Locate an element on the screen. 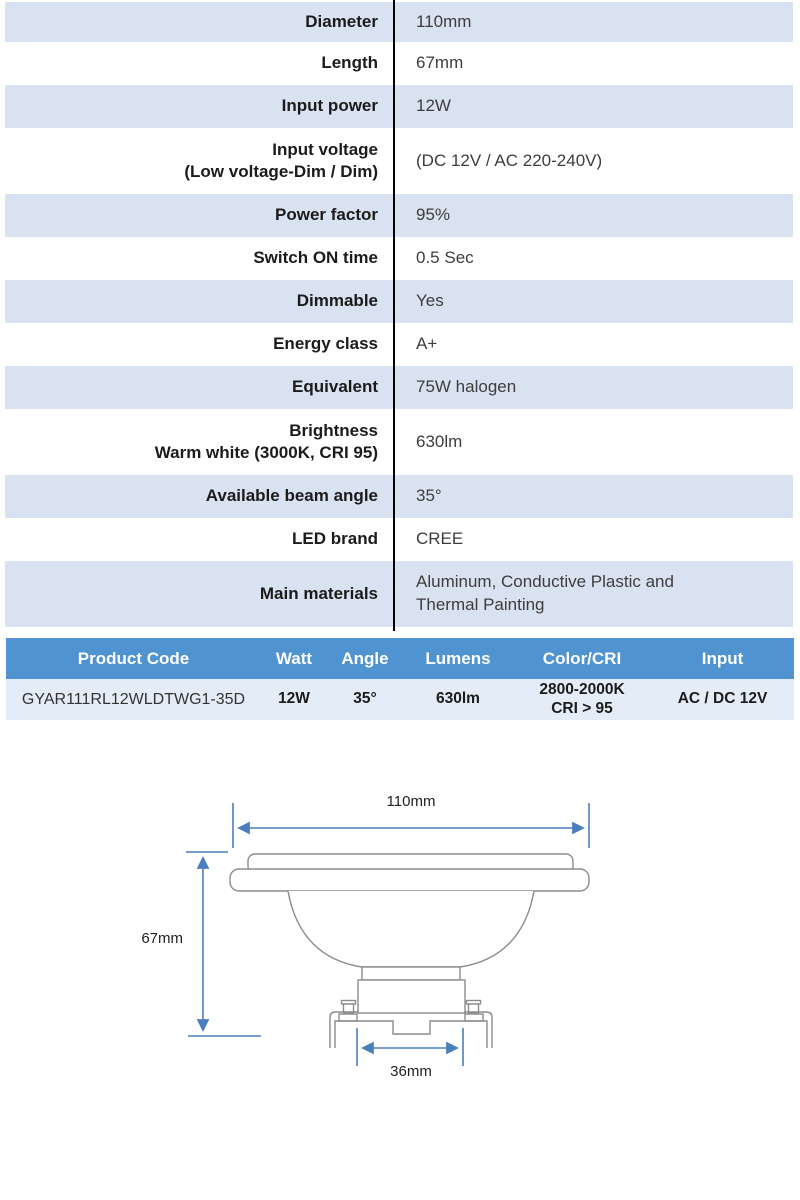  spec-value-text: 67mm is located at coordinates (440, 63).